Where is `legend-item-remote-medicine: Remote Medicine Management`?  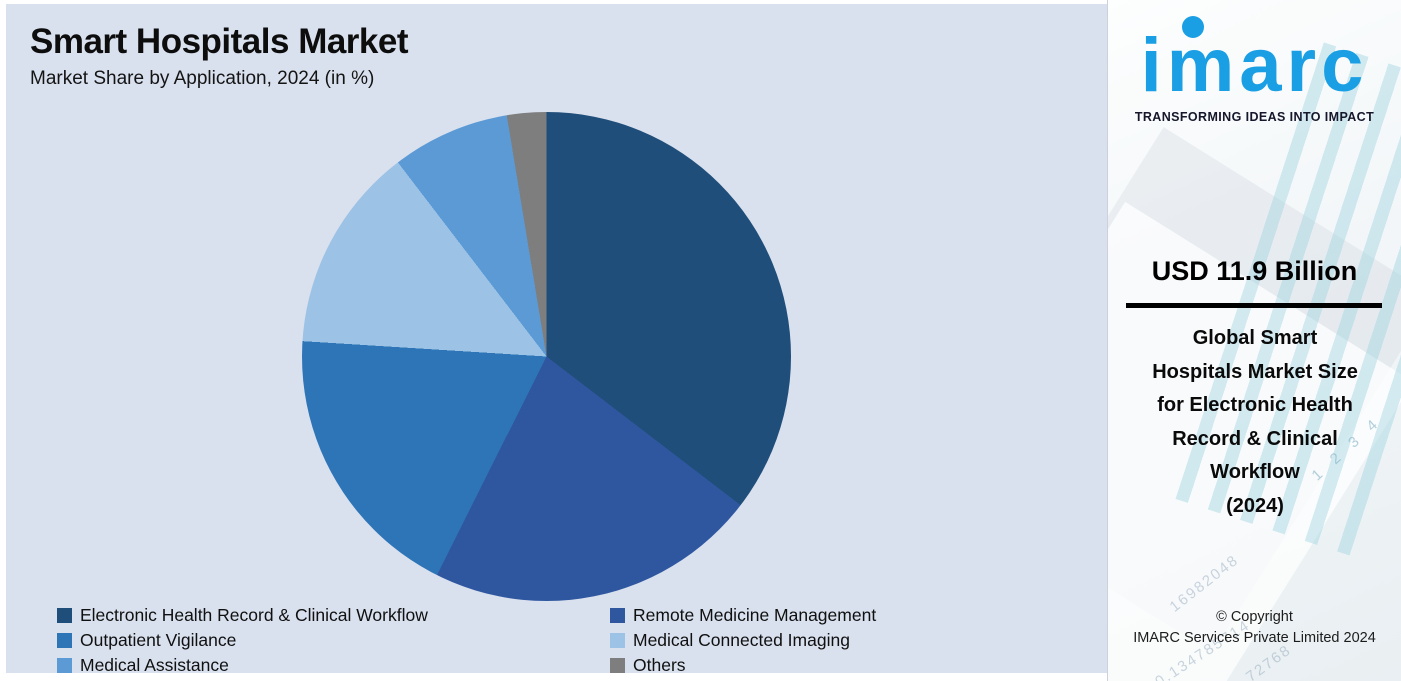
legend-item-remote-medicine: Remote Medicine Management is located at coordinates (743, 615).